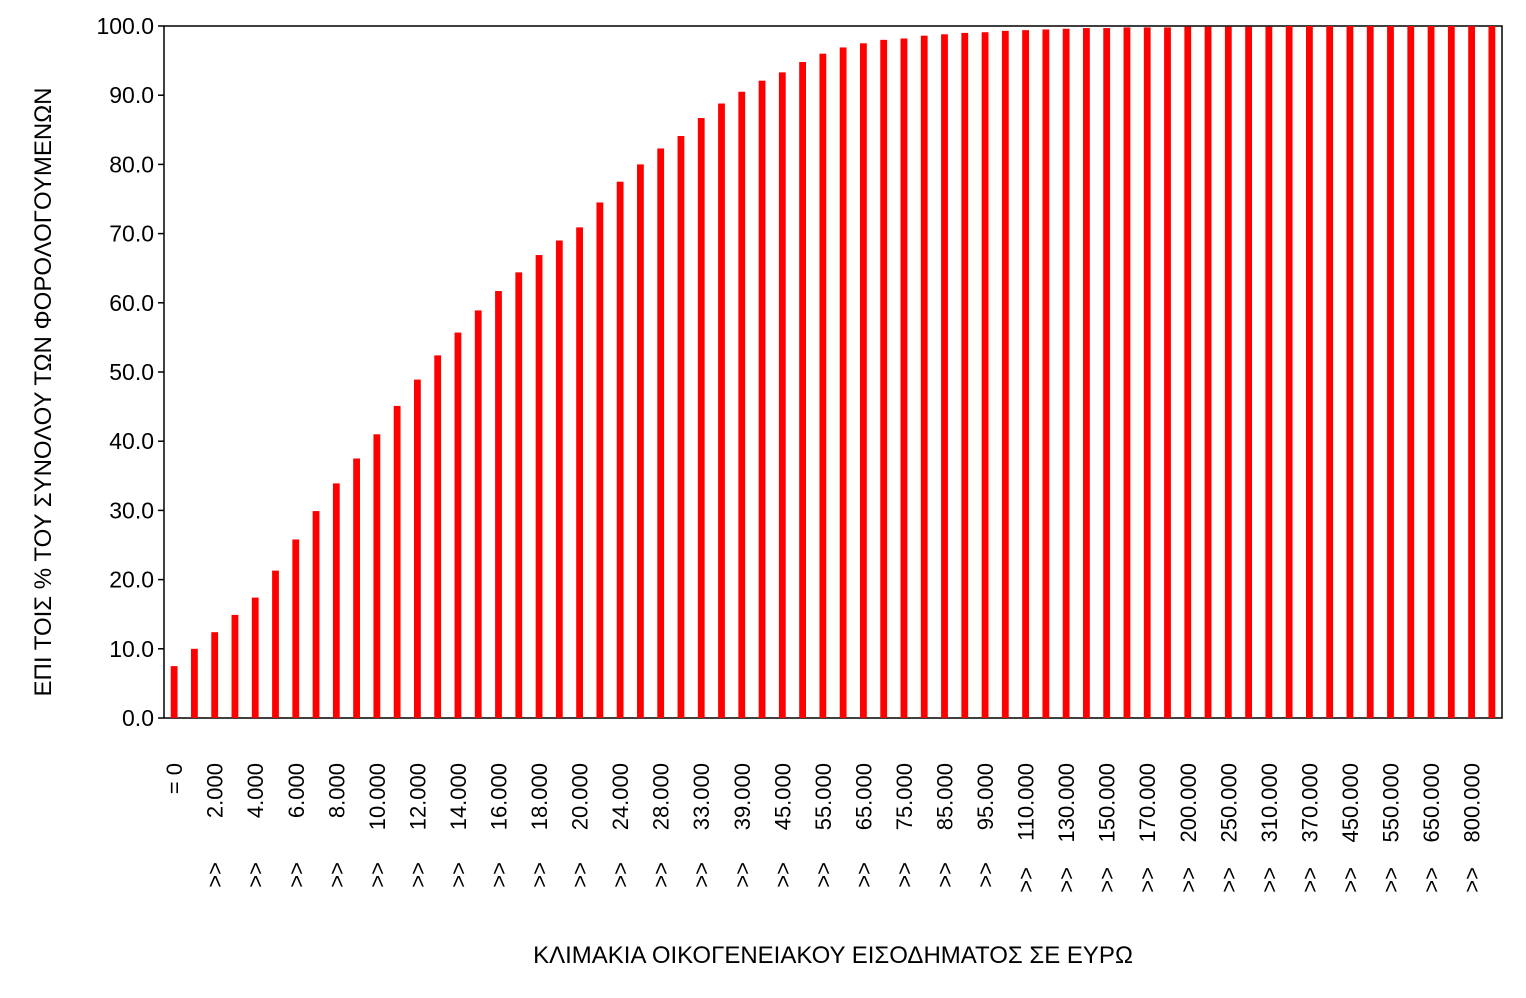  What do you see at coordinates (782, 796) in the screenshot?
I see `x-tick-label: 45.000` at bounding box center [782, 796].